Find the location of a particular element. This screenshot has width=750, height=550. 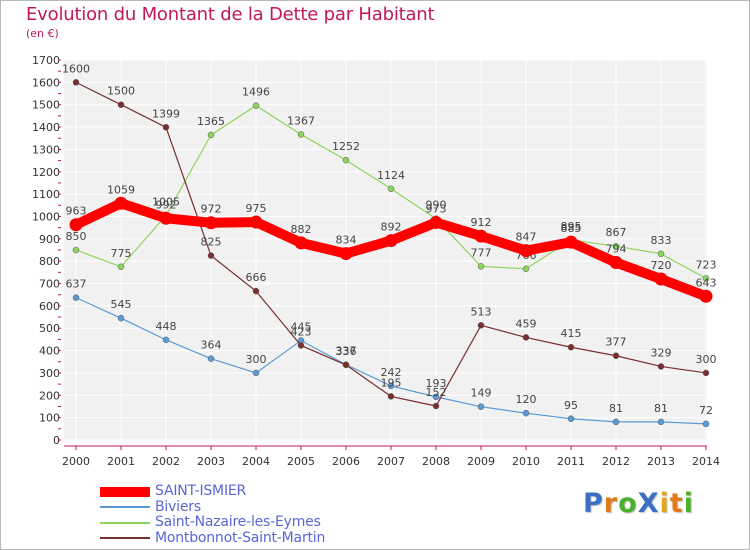

logo-letter: o is located at coordinates (628, 503).